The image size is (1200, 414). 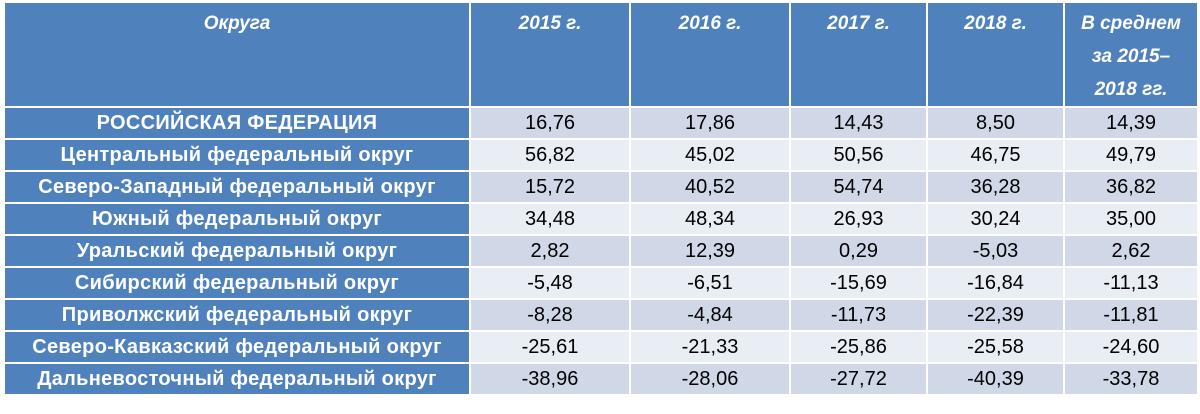 What do you see at coordinates (710, 122) in the screenshot?
I see `value-cell: 17,86` at bounding box center [710, 122].